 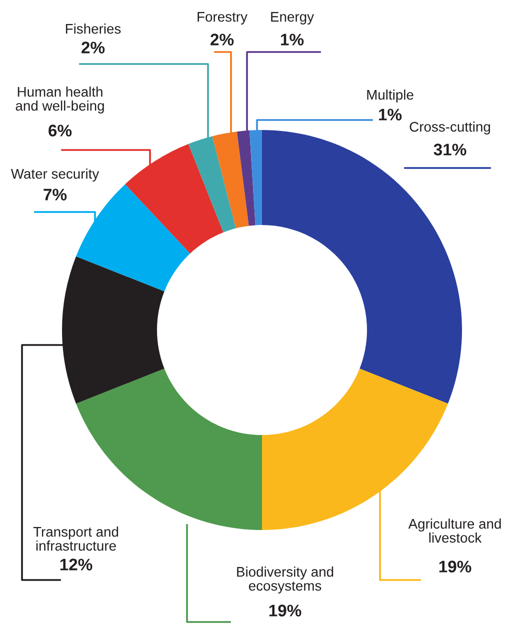 I want to click on data-label: 7%, so click(x=55, y=194).